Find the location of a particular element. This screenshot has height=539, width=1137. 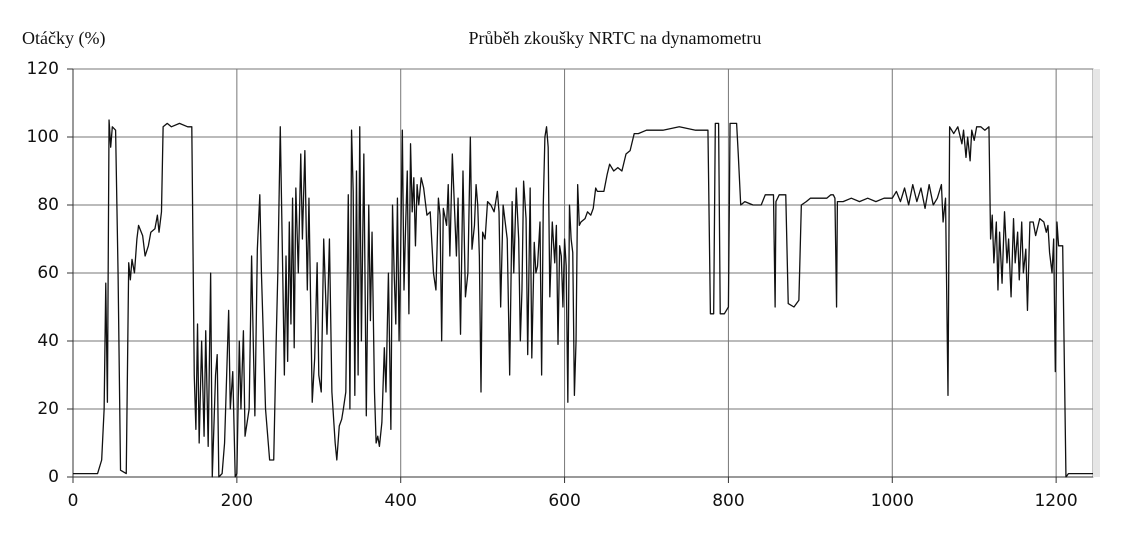

y-tick-label: 60 is located at coordinates (48, 273).